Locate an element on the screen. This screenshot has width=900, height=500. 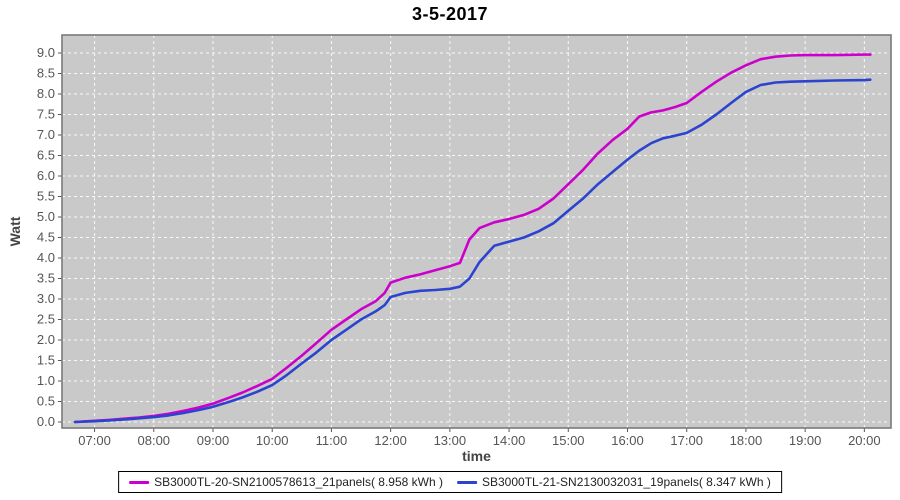
x-tick-label: 18:00 is located at coordinates (746, 440).